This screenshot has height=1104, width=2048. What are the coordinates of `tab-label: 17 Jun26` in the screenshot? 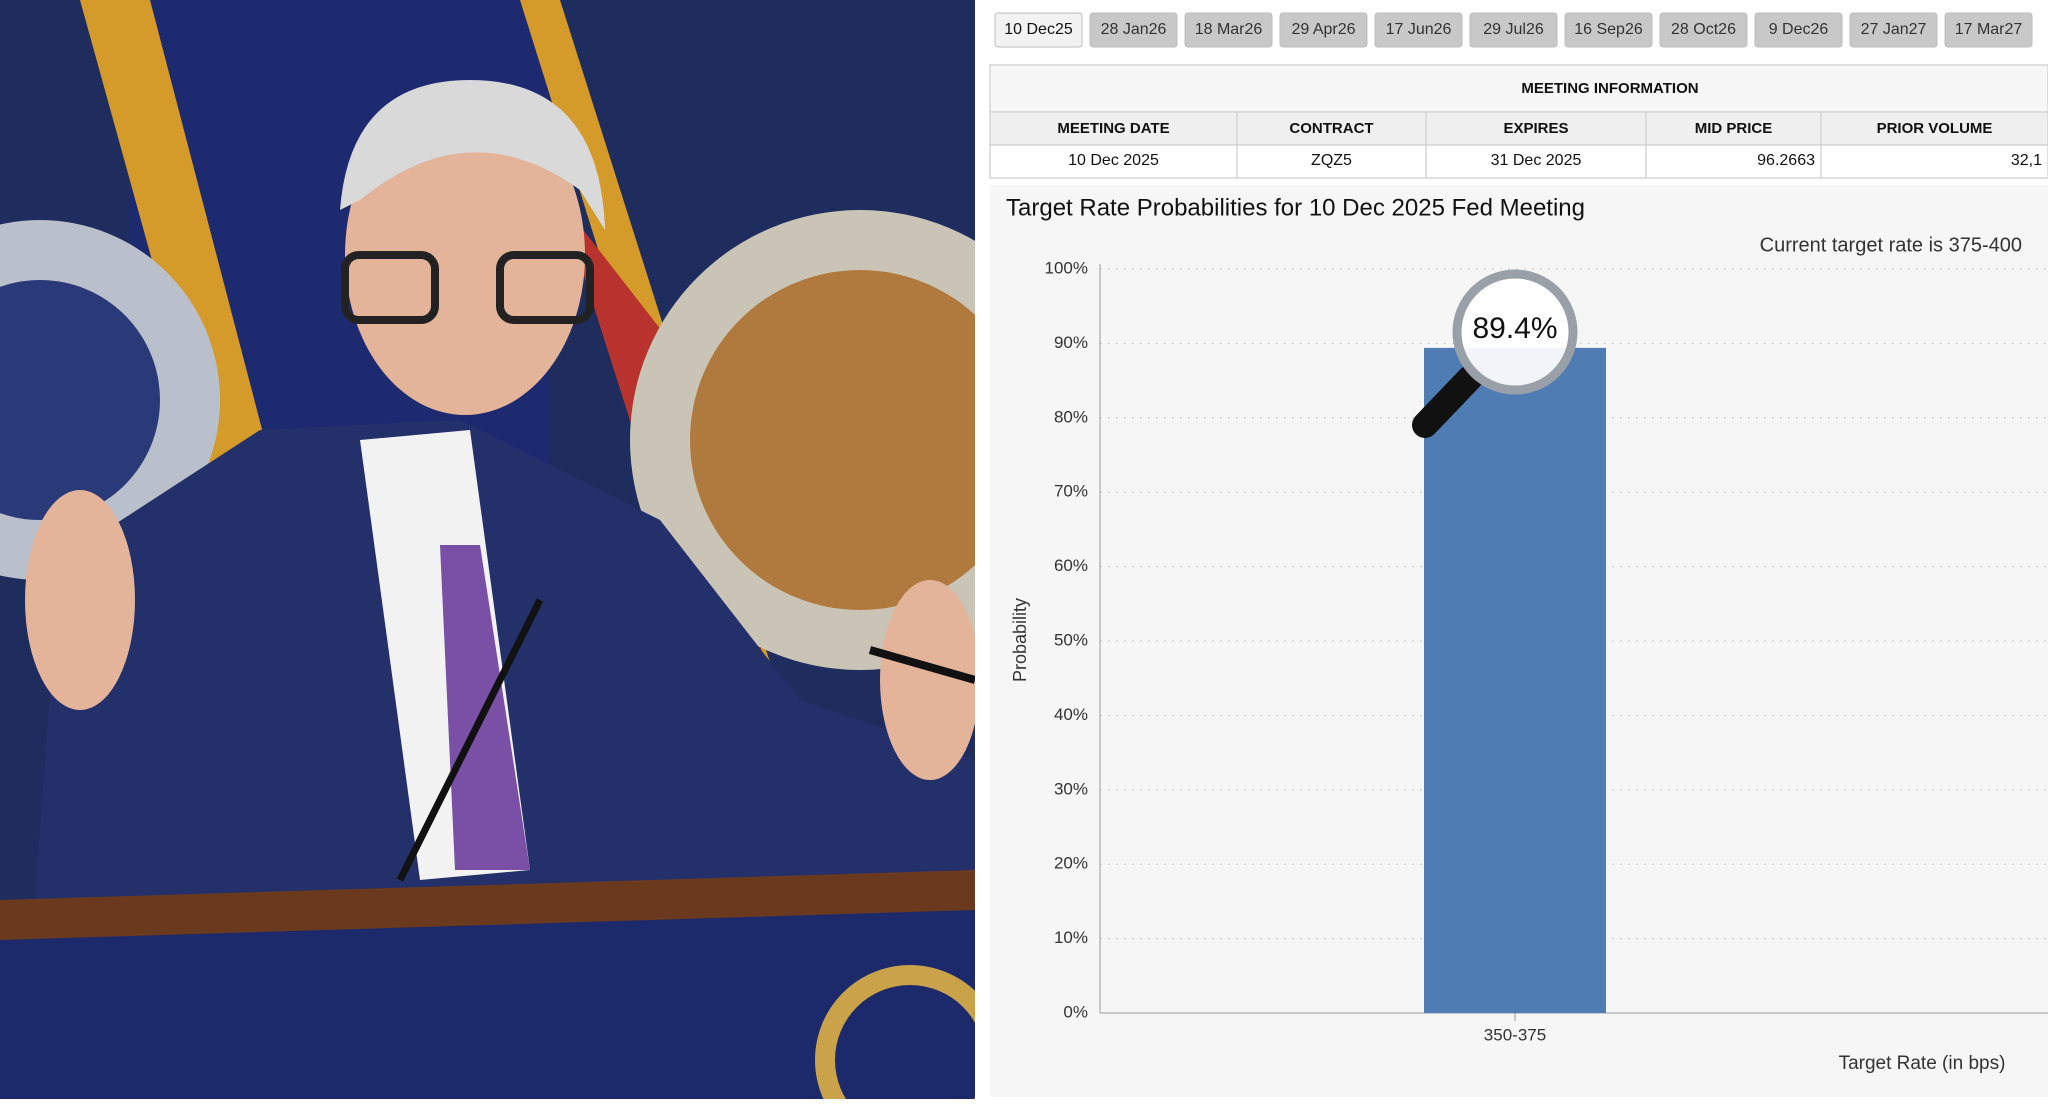 It's located at (1419, 29).